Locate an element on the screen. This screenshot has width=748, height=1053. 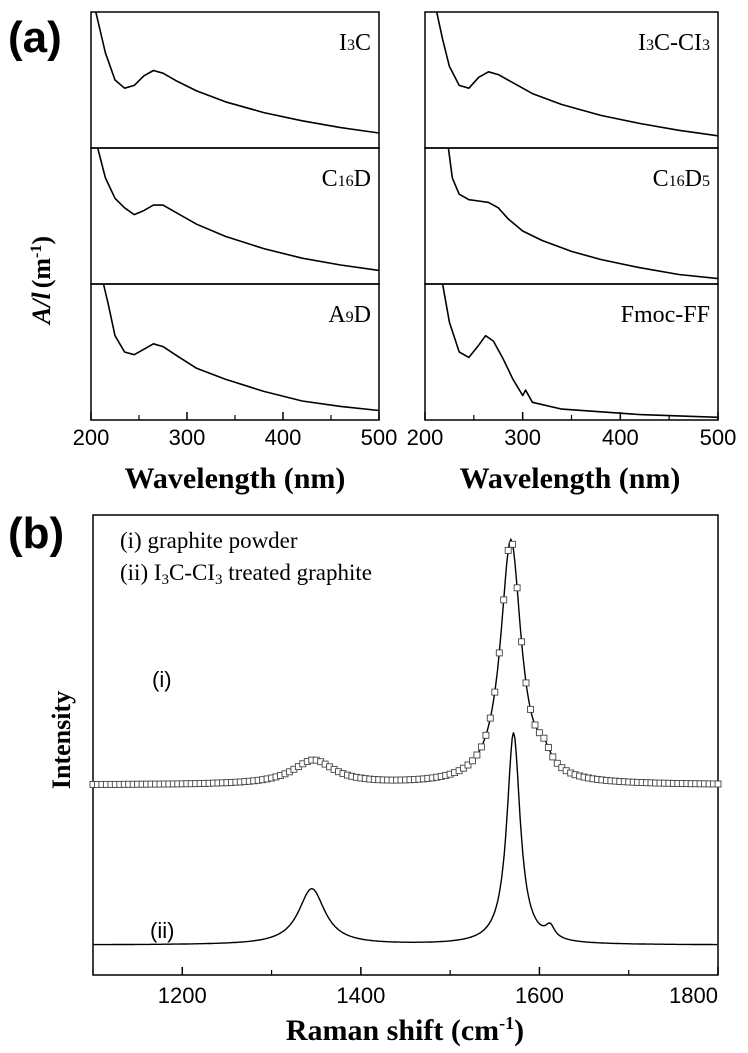
panel-a-ylabel: A/l(m-1) is located at coordinates (41, 281).